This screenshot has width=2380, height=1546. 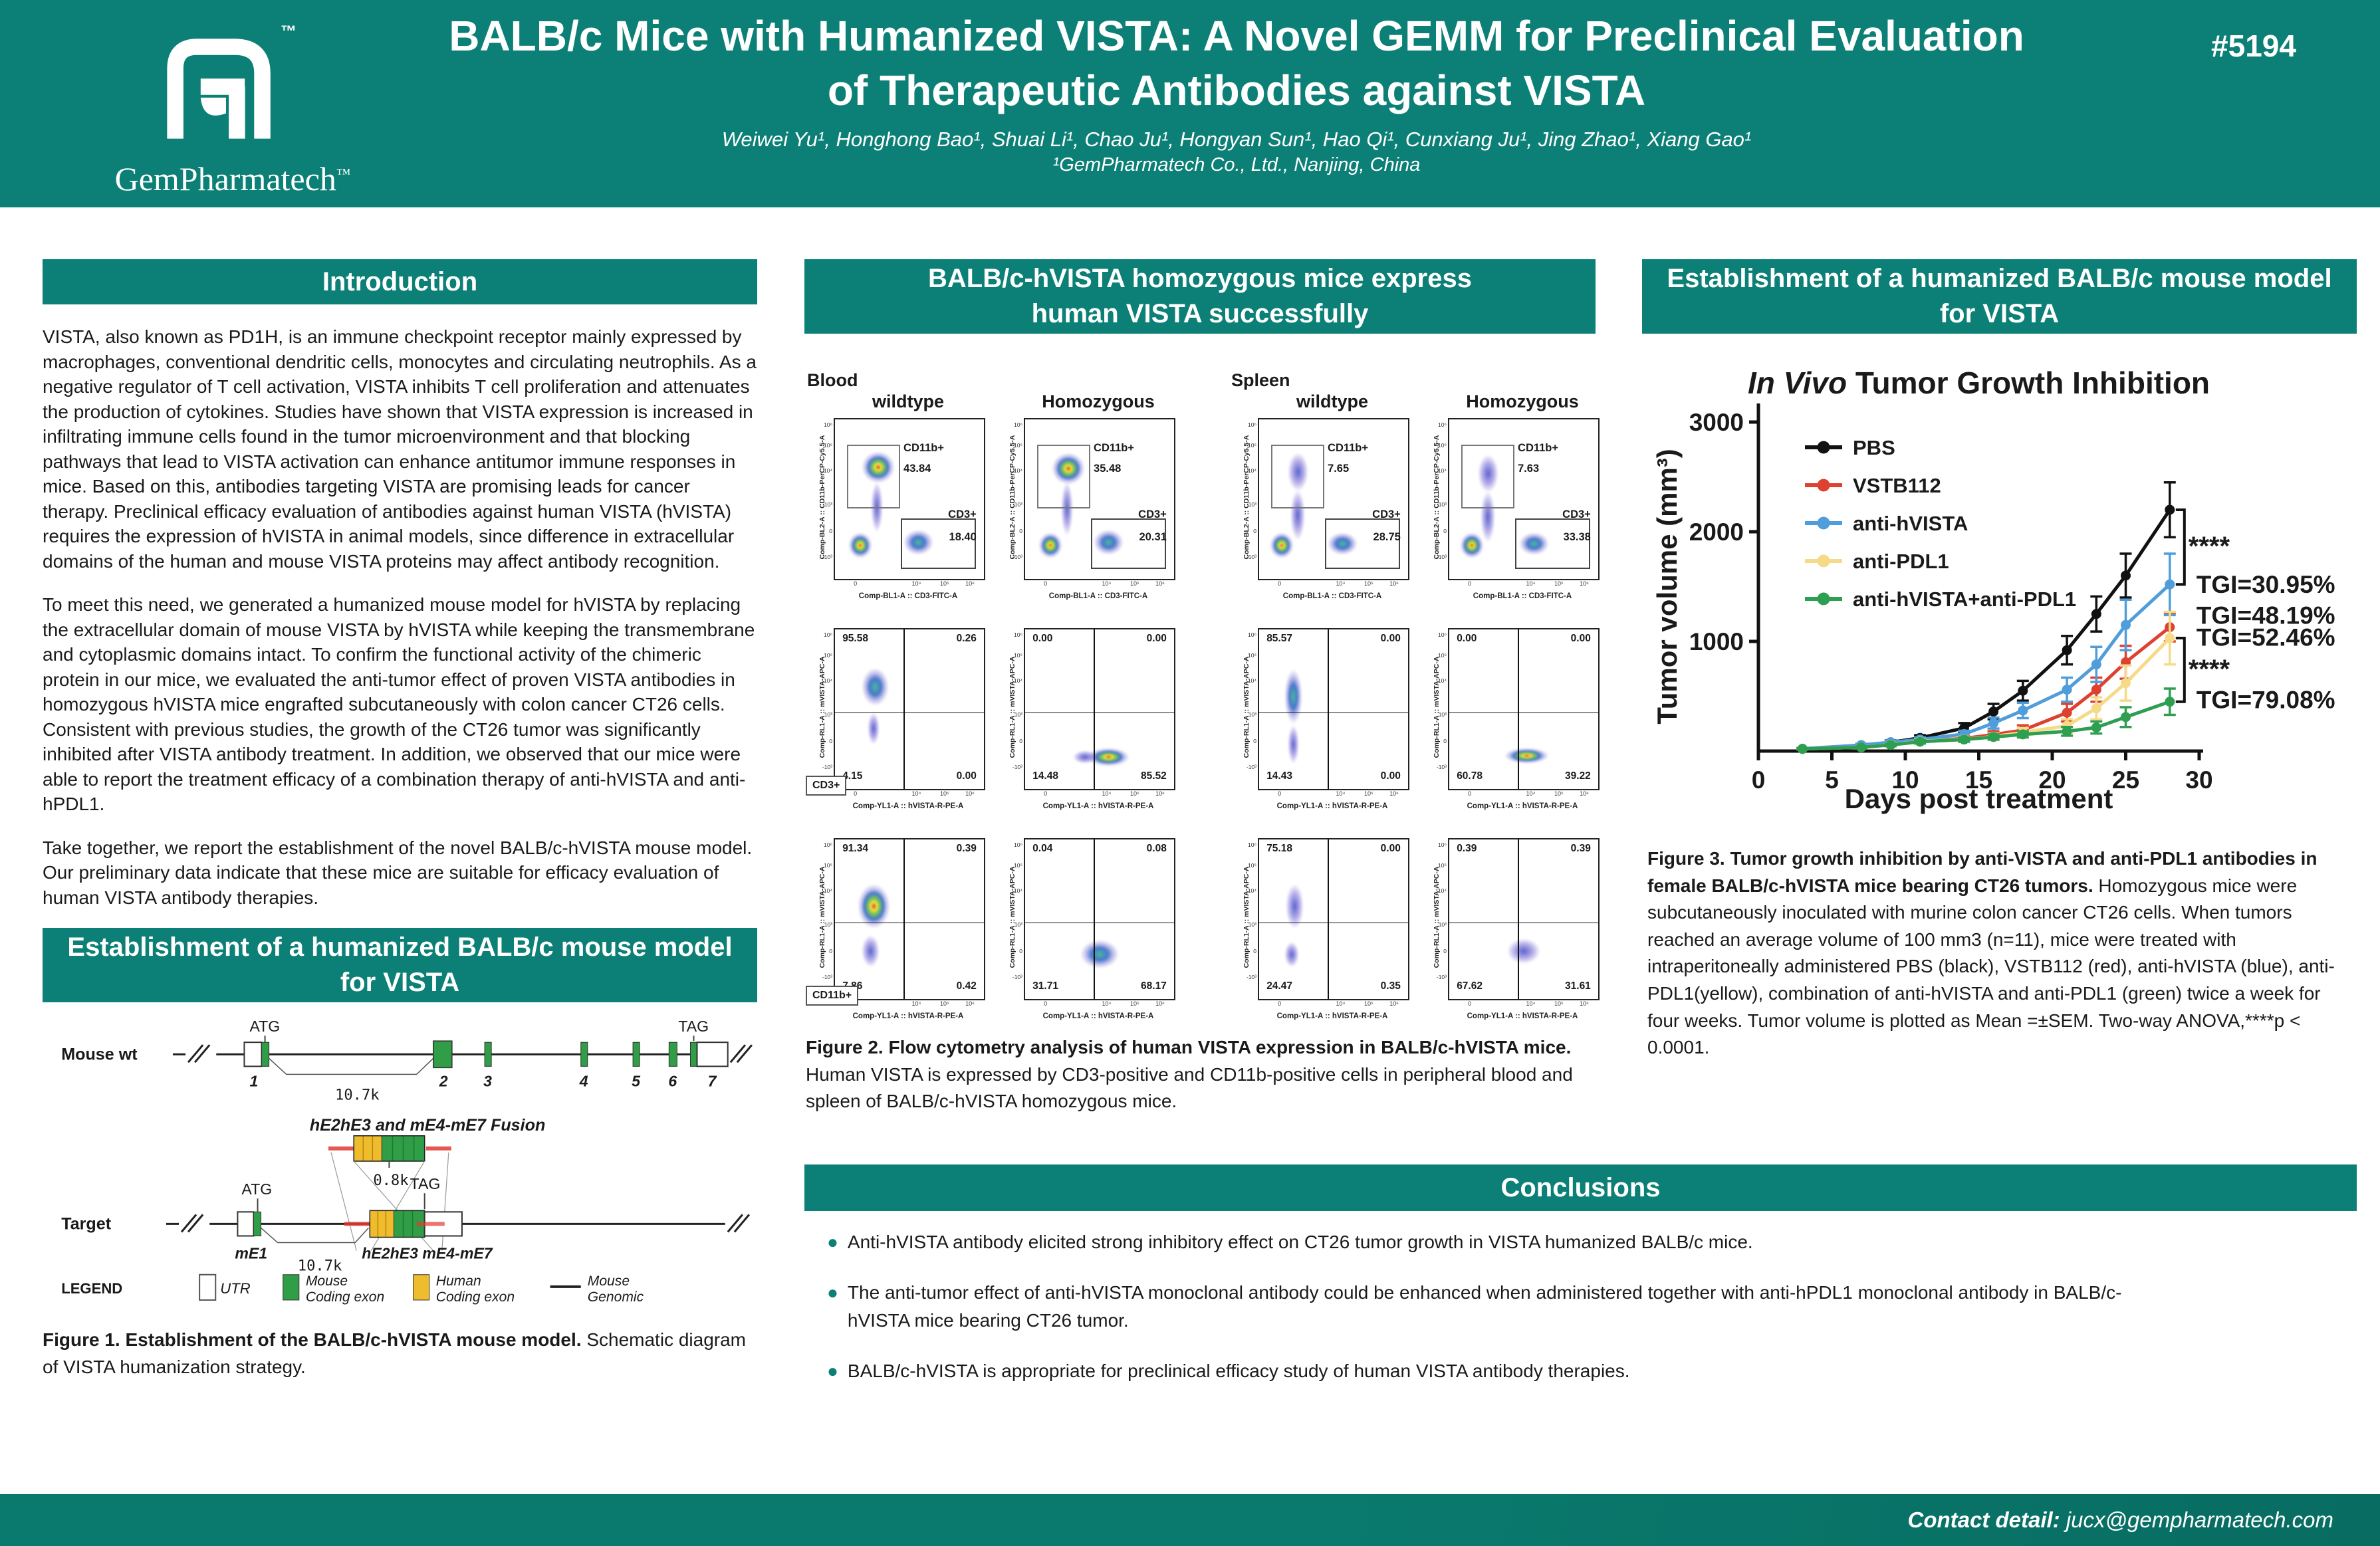 I want to click on legend-utr-swatch, so click(x=208, y=1287).